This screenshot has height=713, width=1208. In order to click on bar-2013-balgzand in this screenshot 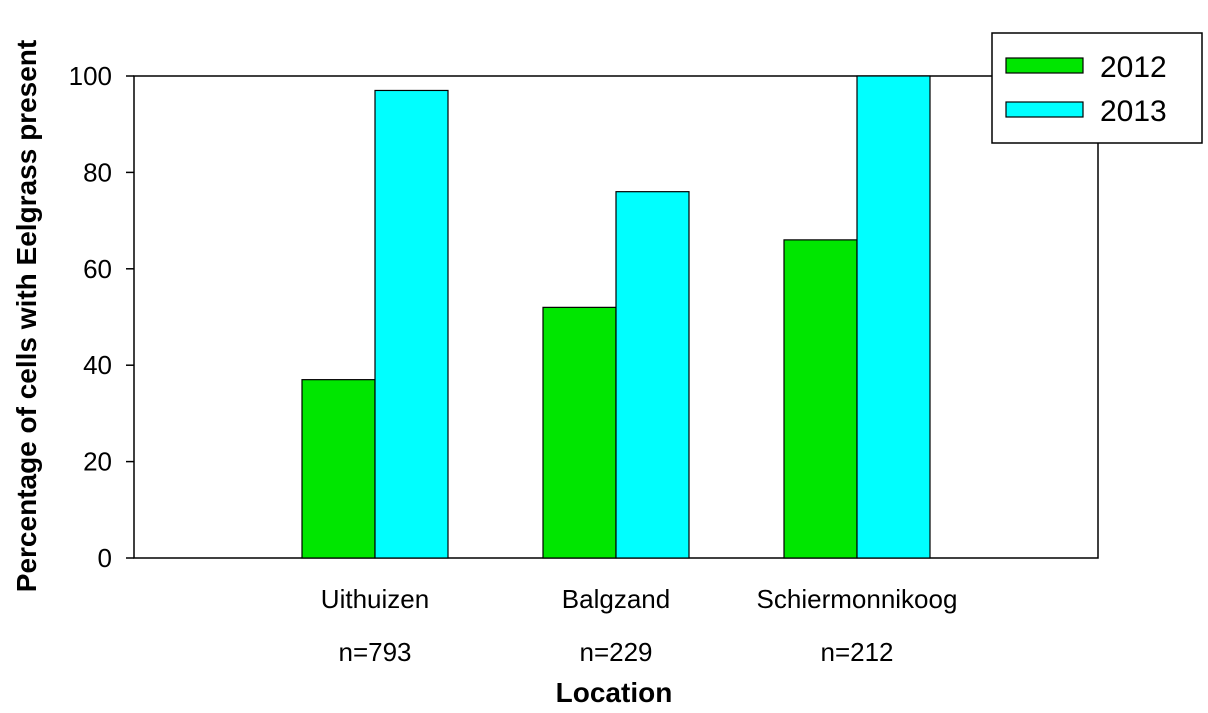, I will do `click(652, 375)`.